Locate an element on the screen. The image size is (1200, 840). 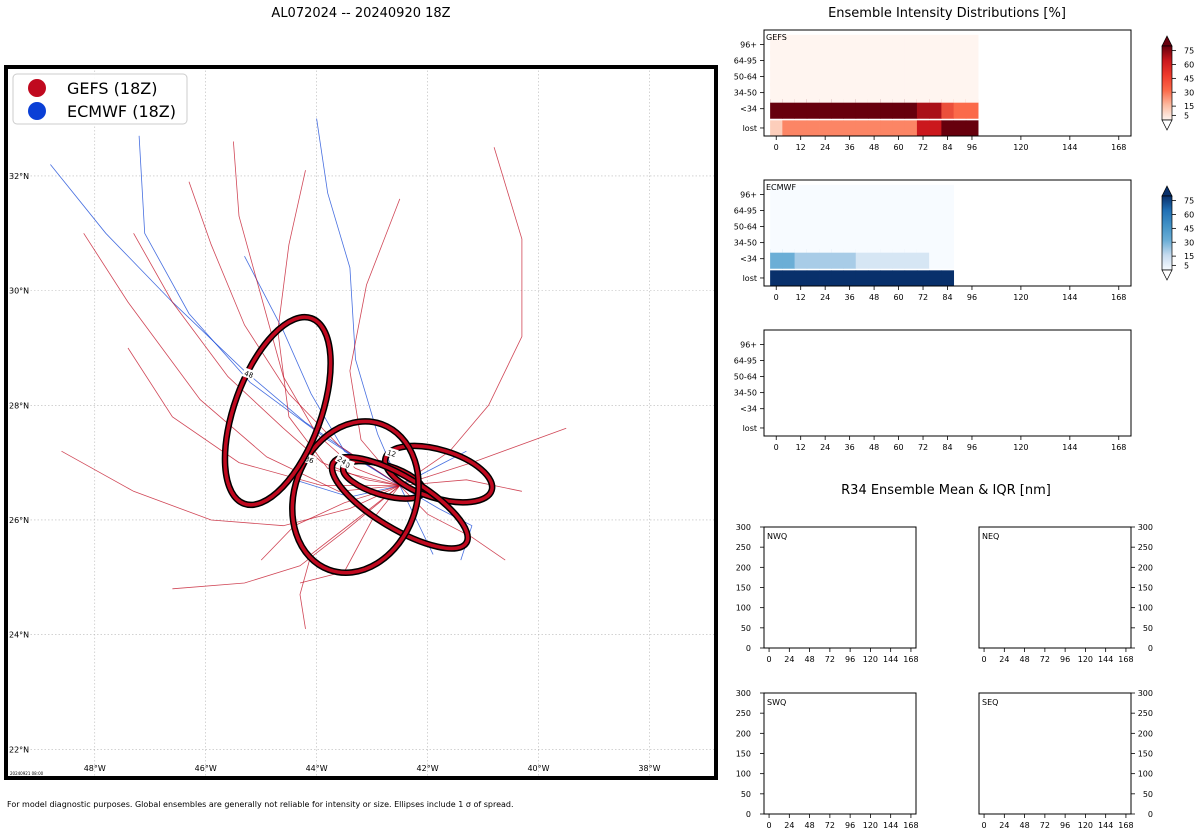
heatmap-x-tick-label: 84 is located at coordinates (947, 297).